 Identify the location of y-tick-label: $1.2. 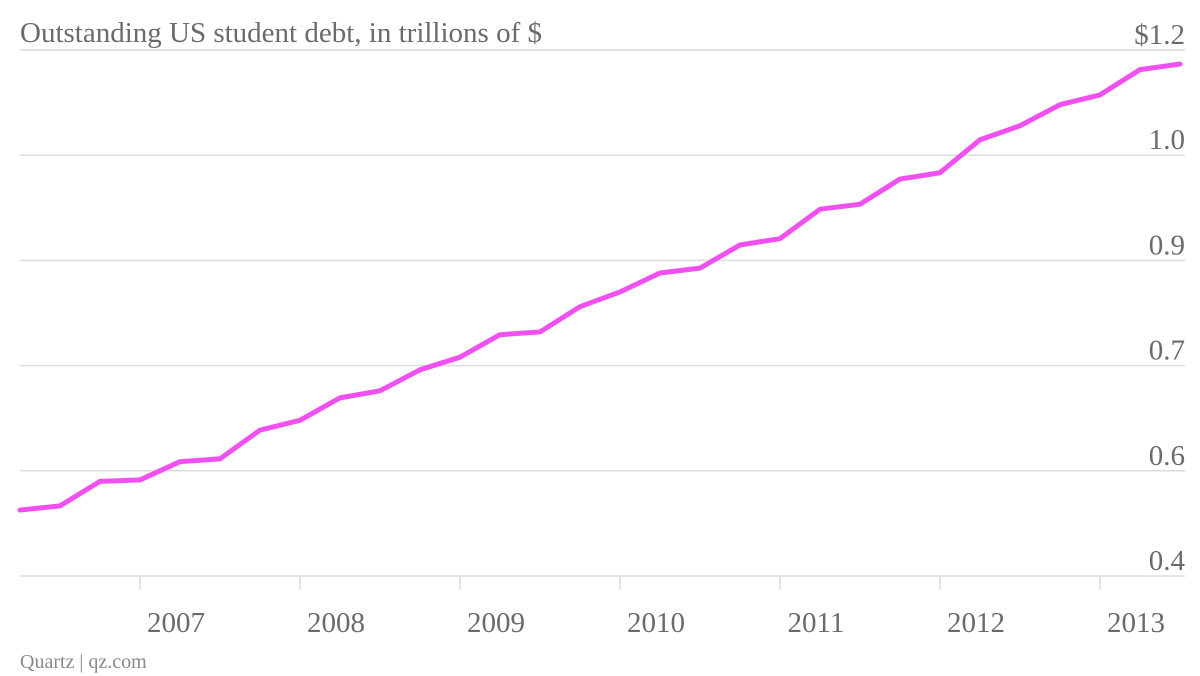
(1159, 35).